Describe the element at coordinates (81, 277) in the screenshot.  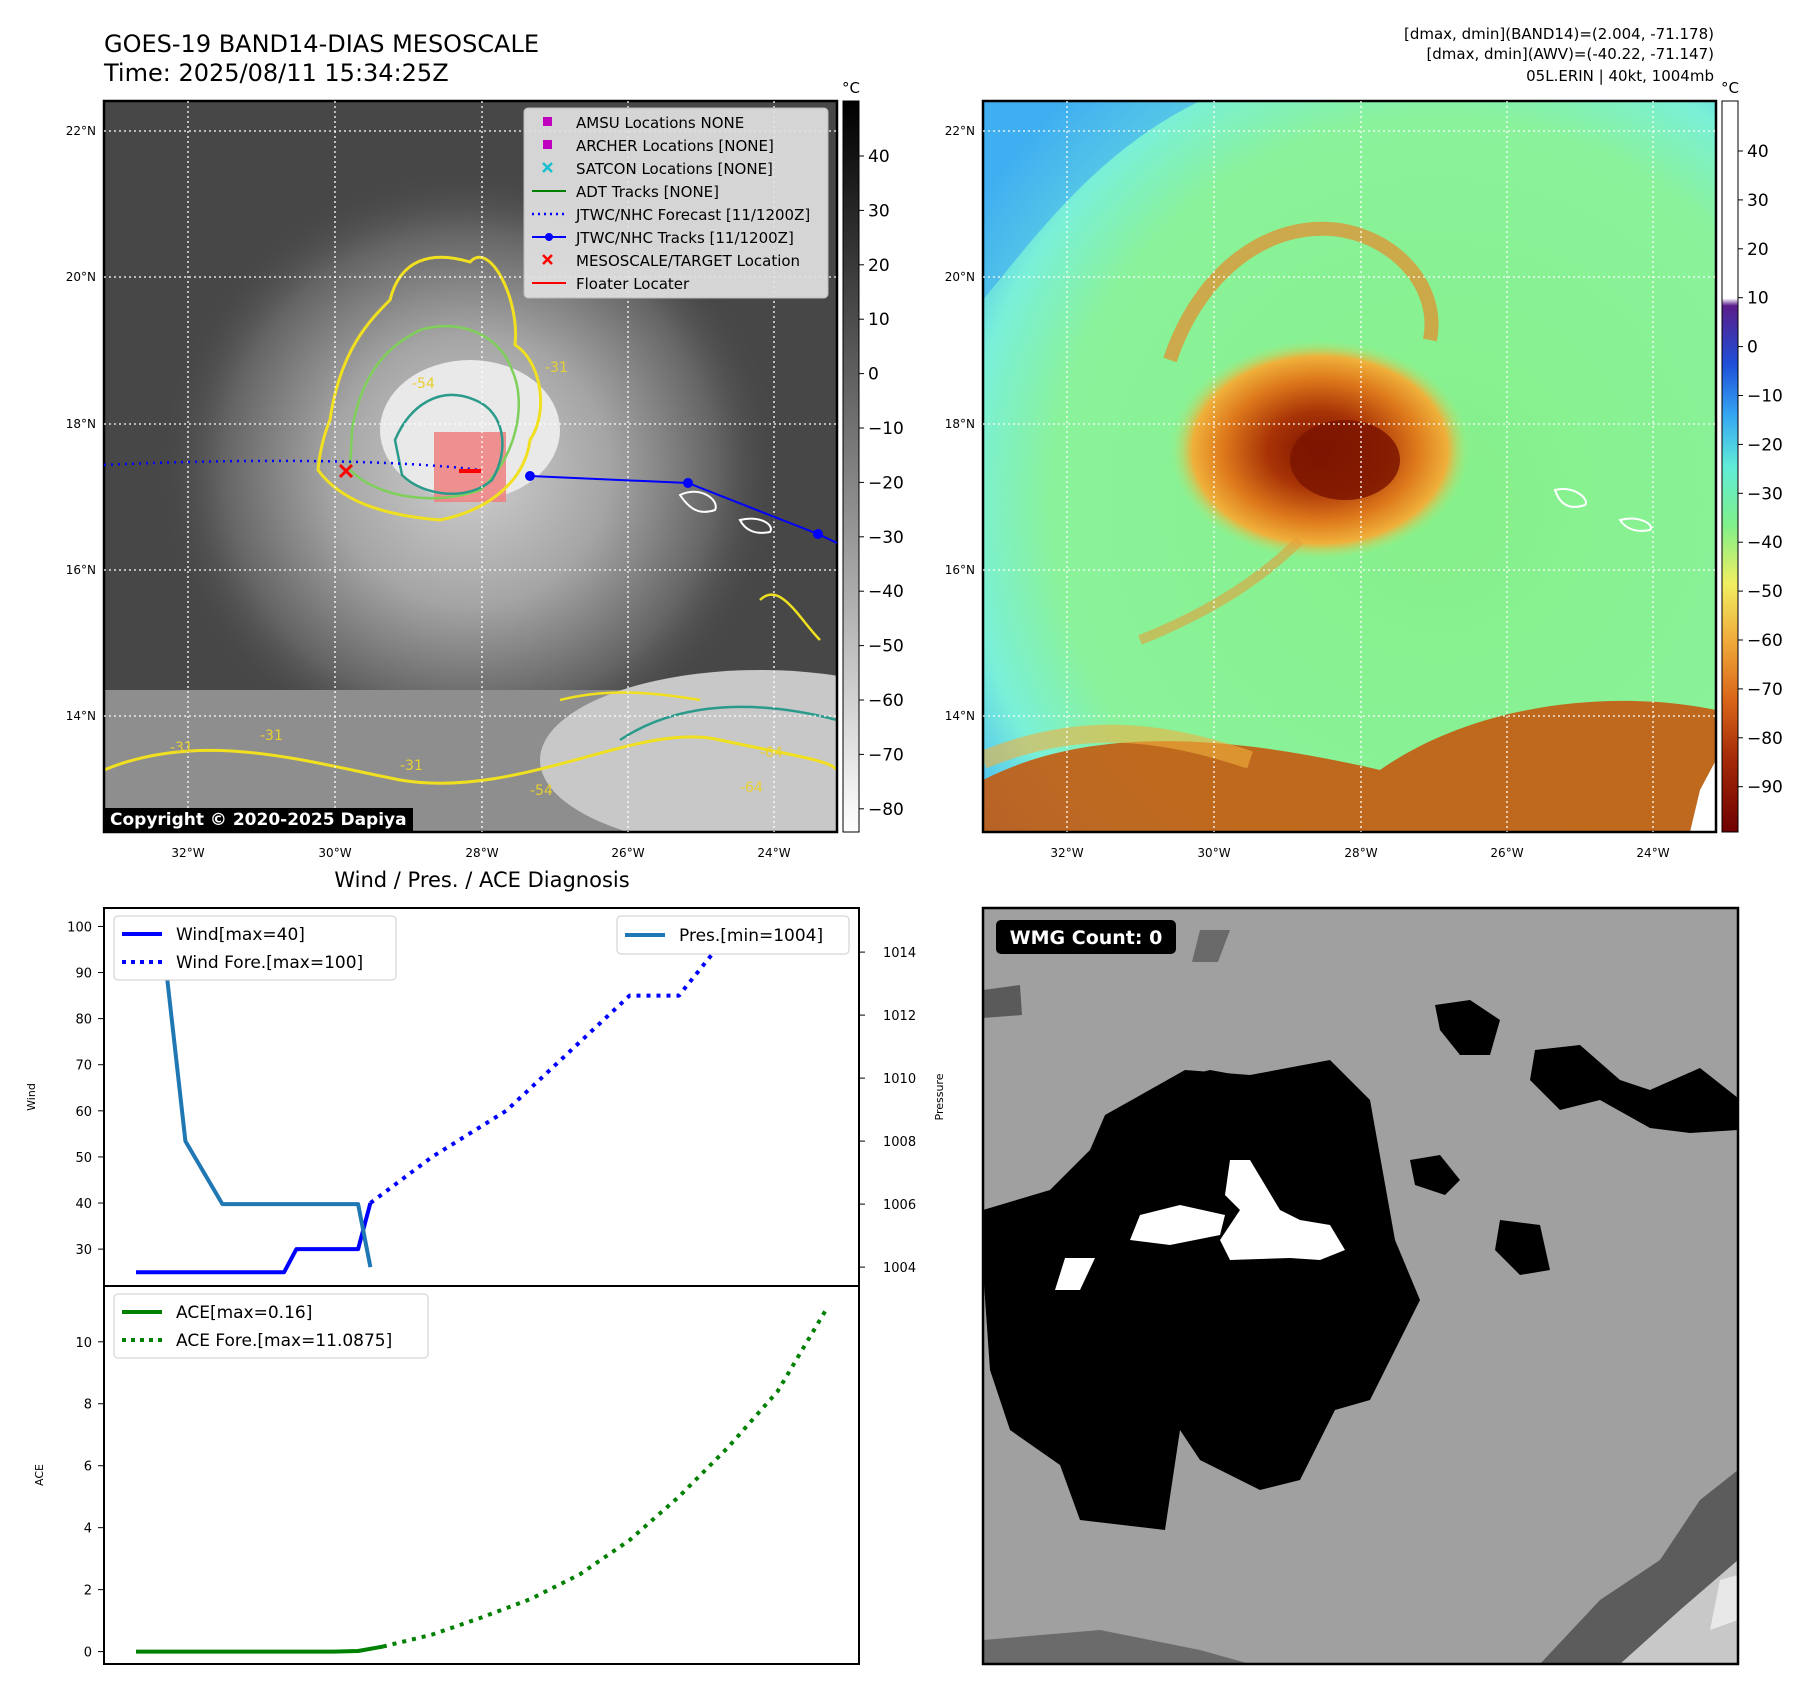
I see `lat-label: 20°N` at that location.